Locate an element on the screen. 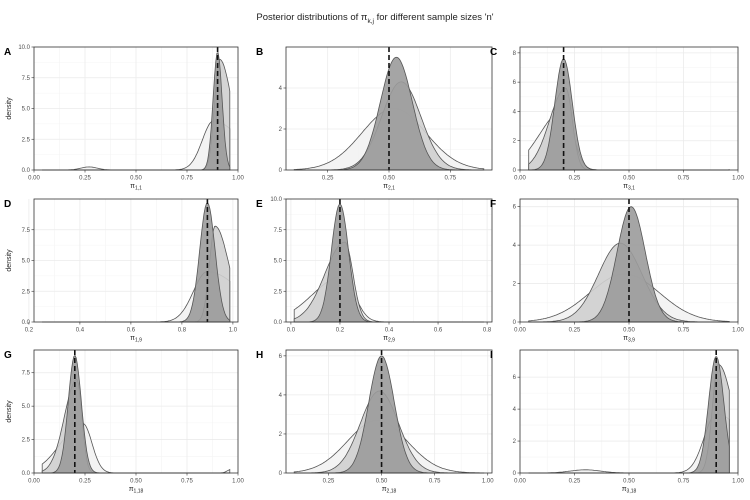  panel-label: D is located at coordinates (7, 204).